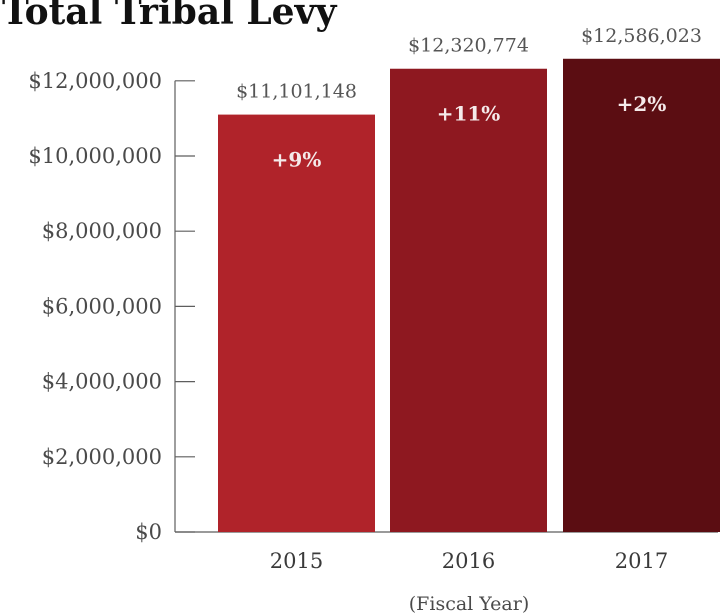 Image resolution: width=724 pixels, height=616 pixels. Describe the element at coordinates (296, 92) in the screenshot. I see `bar-value-label: $11,101,148` at that location.